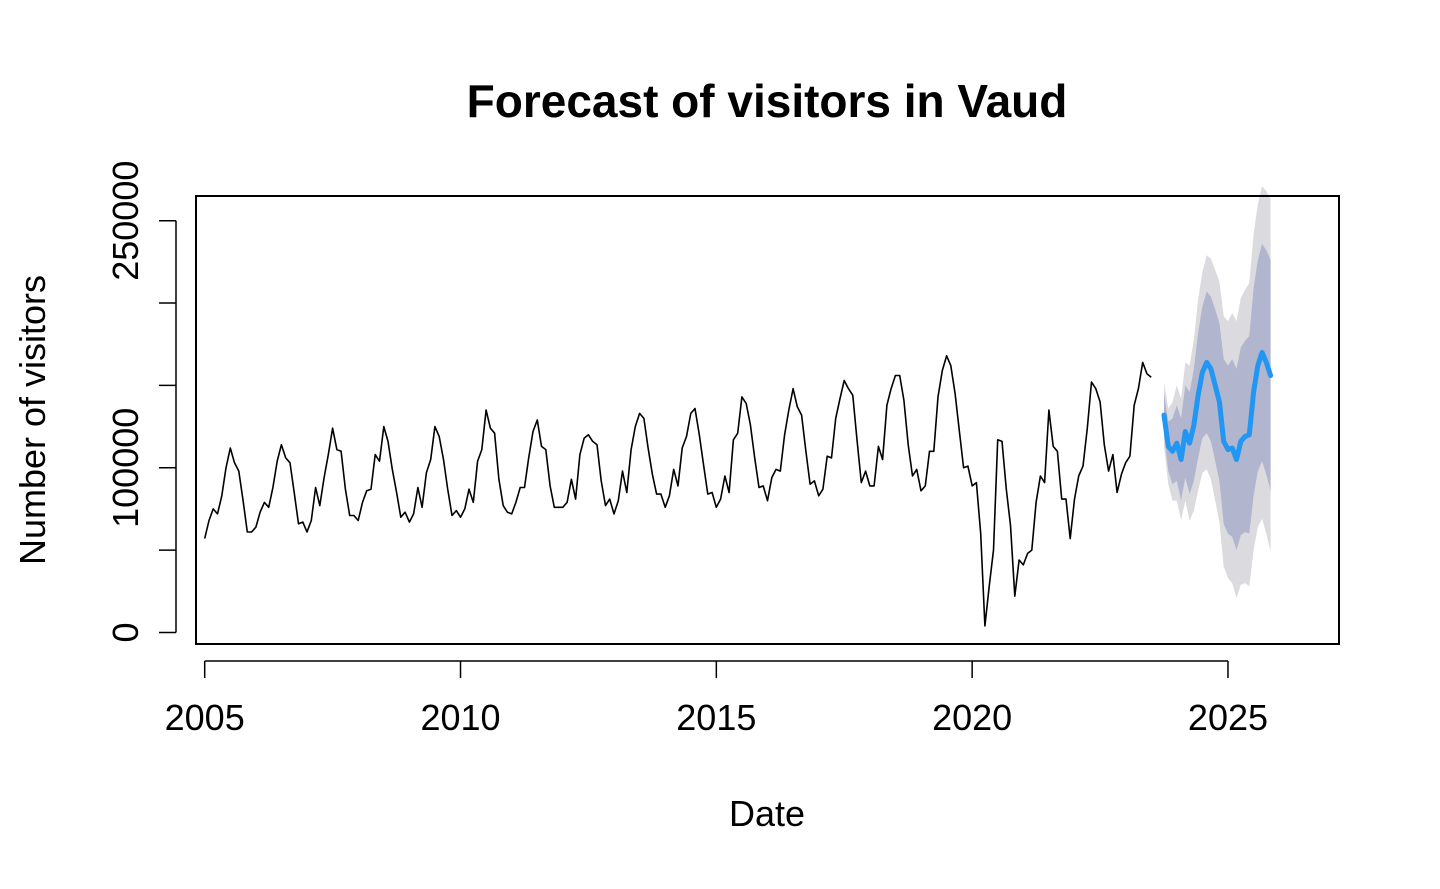 The height and width of the screenshot is (889, 1440). Describe the element at coordinates (716, 717) in the screenshot. I see `x-tick-label: 2015` at that location.